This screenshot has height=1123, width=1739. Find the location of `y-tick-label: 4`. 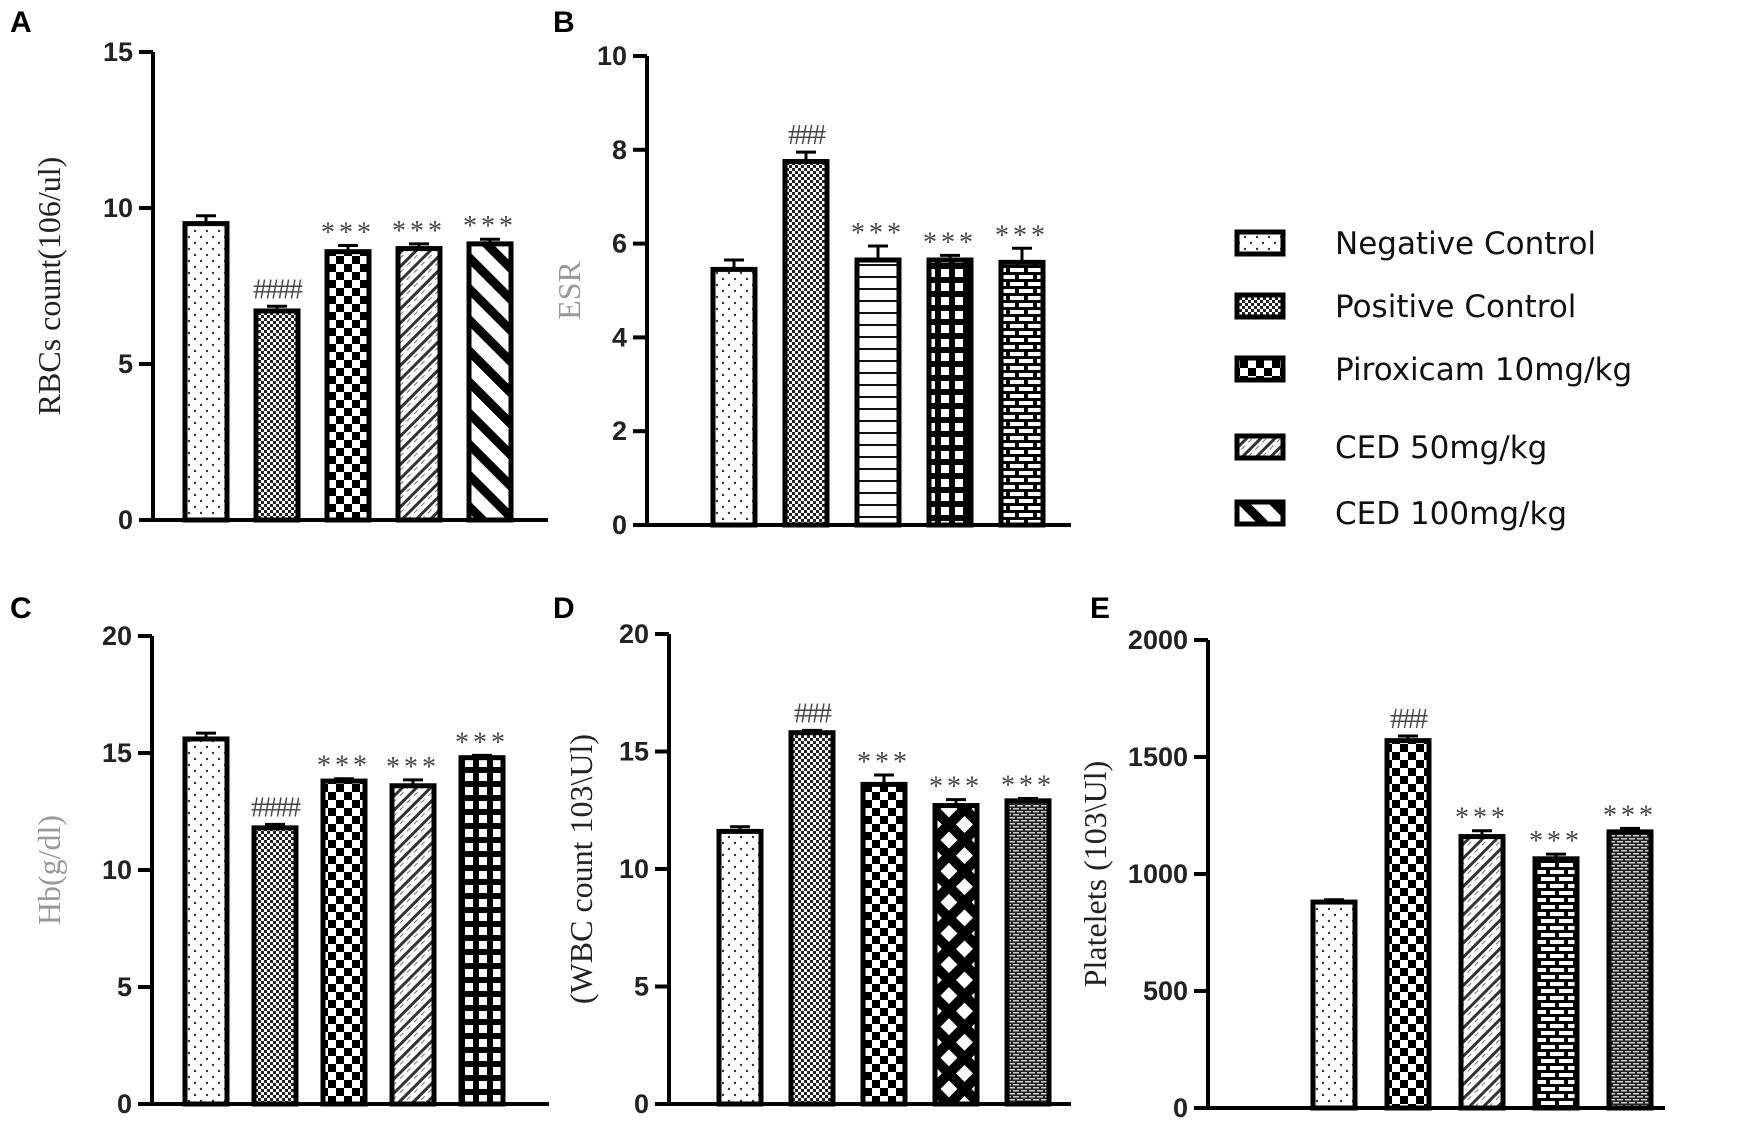

y-tick-label: 4 is located at coordinates (619, 337).